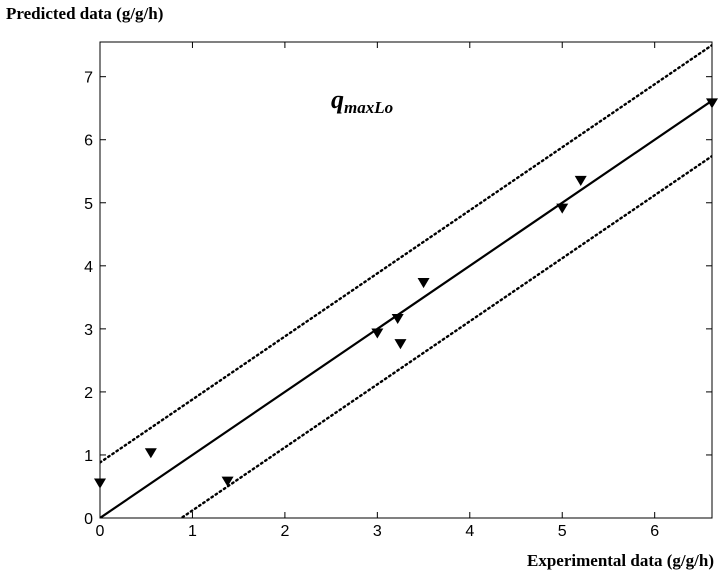 Image resolution: width=720 pixels, height=578 pixels. What do you see at coordinates (88, 519) in the screenshot?
I see `y-tick-label: 0` at bounding box center [88, 519].